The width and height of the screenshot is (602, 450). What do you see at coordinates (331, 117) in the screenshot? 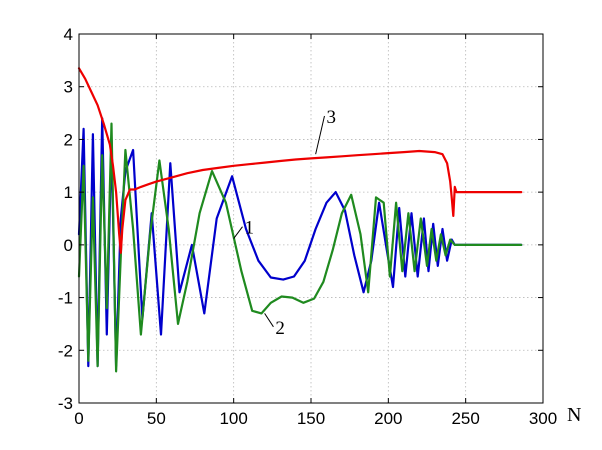
I see `annotation-label-3: 3` at bounding box center [331, 117].